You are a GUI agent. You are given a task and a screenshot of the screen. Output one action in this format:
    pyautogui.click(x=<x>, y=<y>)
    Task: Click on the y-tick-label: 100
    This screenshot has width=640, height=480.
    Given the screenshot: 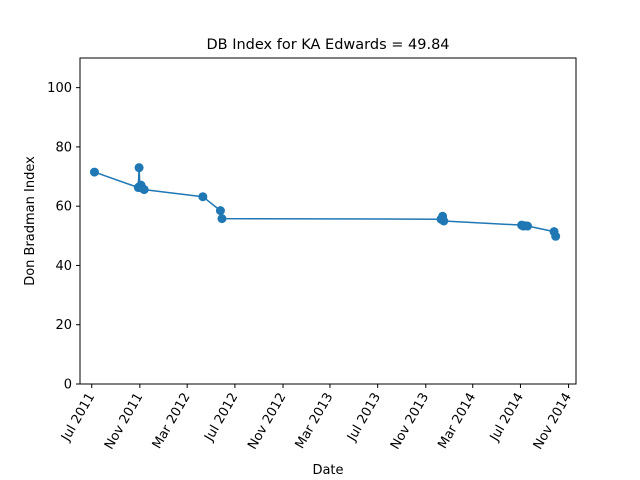 What is the action you would take?
    pyautogui.click(x=59, y=88)
    